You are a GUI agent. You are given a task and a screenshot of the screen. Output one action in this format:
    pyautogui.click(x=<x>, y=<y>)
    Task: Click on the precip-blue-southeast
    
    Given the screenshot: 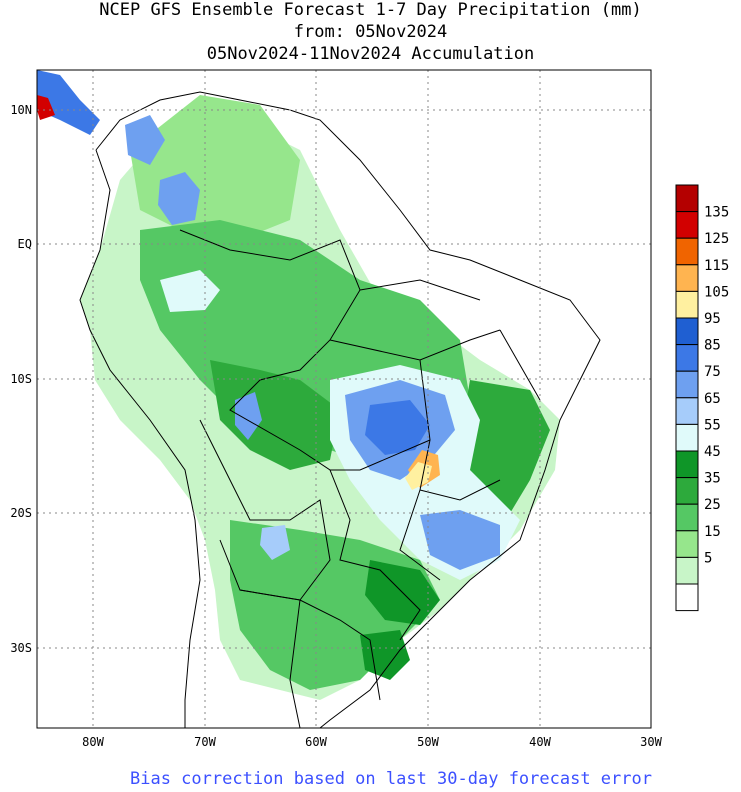 What is the action you would take?
    pyautogui.click(x=460, y=540)
    